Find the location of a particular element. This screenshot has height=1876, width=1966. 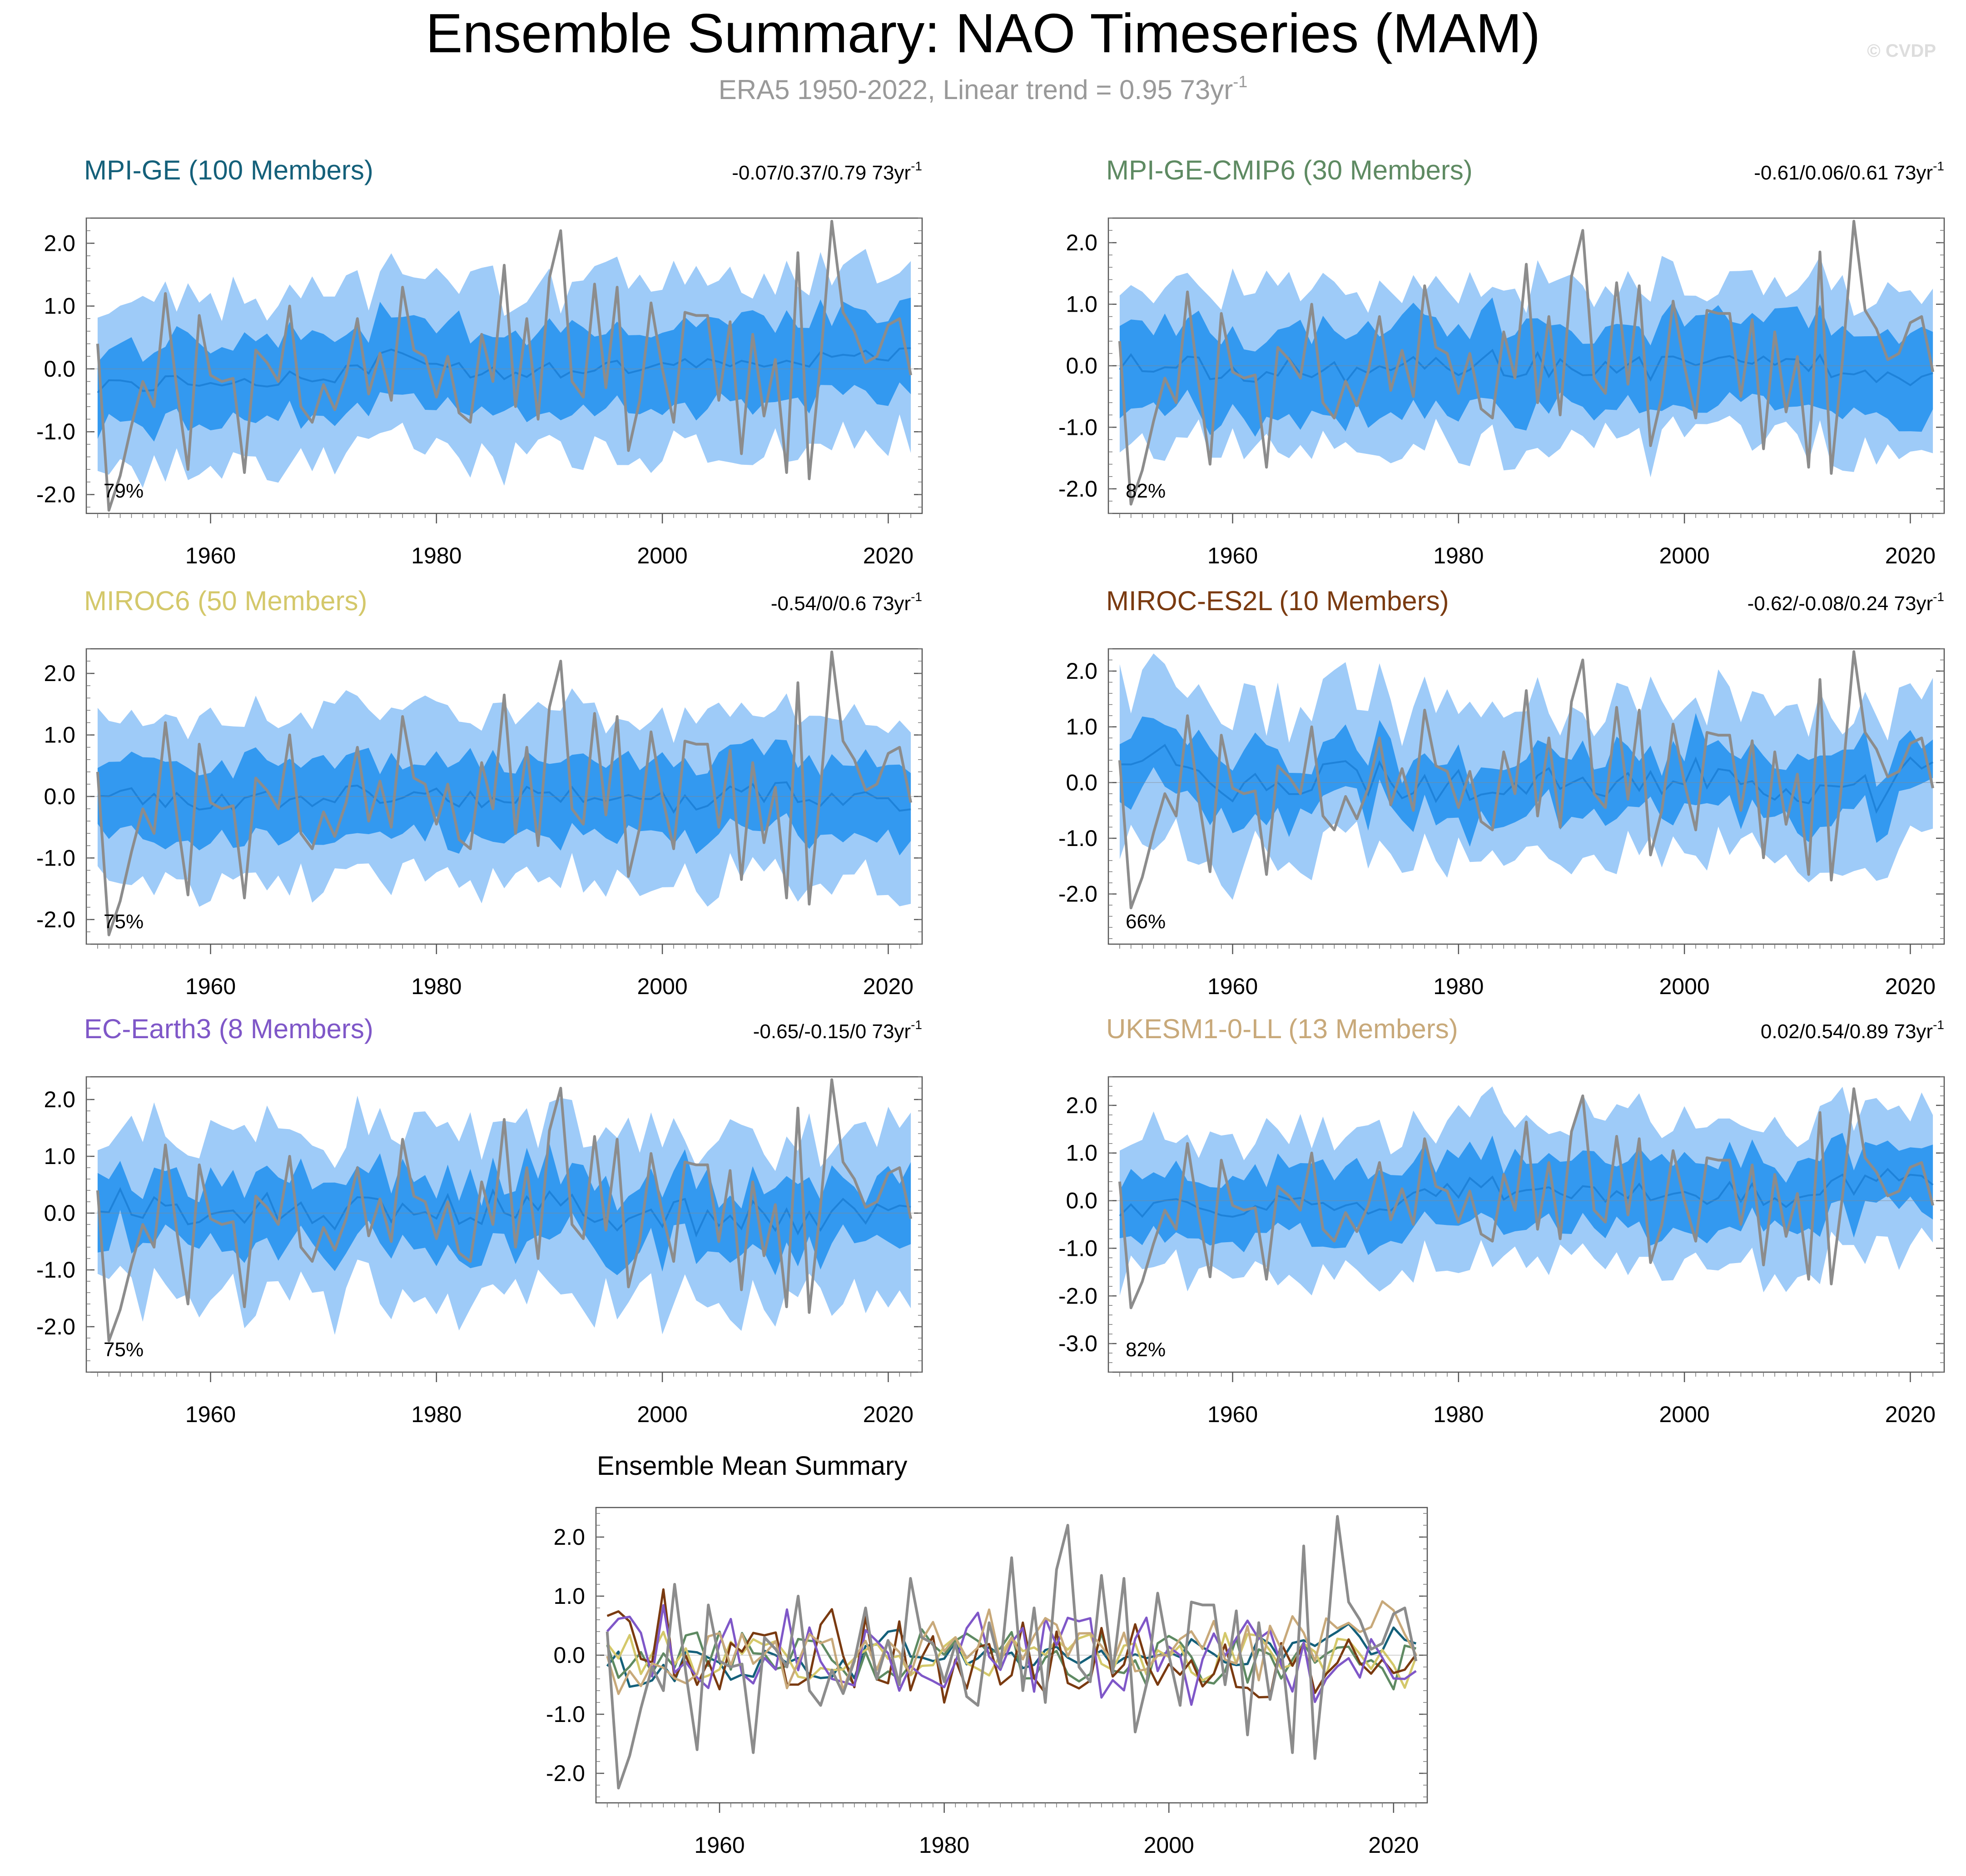

panel-trend-text: -0.65/-0.15/0 73yr is located at coordinates (832, 1031).